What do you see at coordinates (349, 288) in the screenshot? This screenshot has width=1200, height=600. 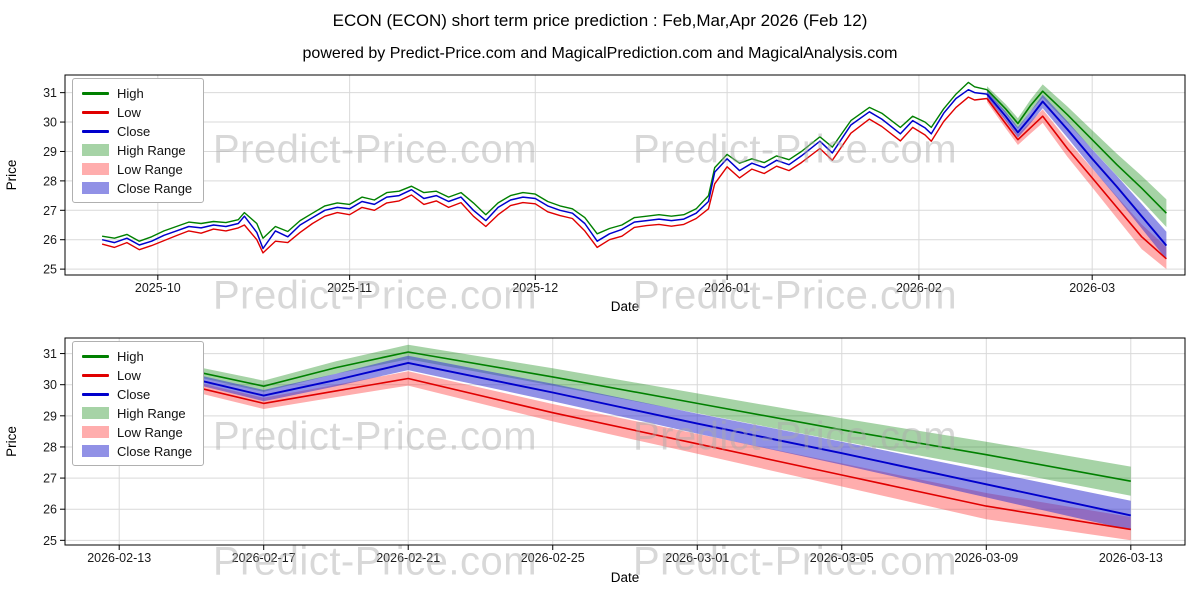 I see `svg-text: 2025-11` at bounding box center [349, 288].